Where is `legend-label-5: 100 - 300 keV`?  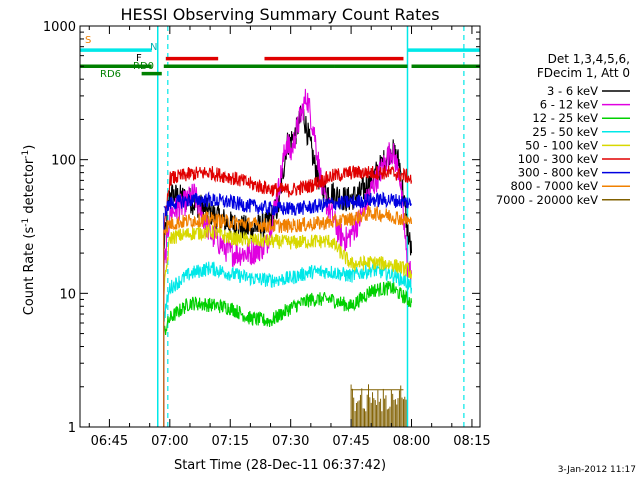
legend-label-5: 100 - 300 keV is located at coordinates (558, 159).